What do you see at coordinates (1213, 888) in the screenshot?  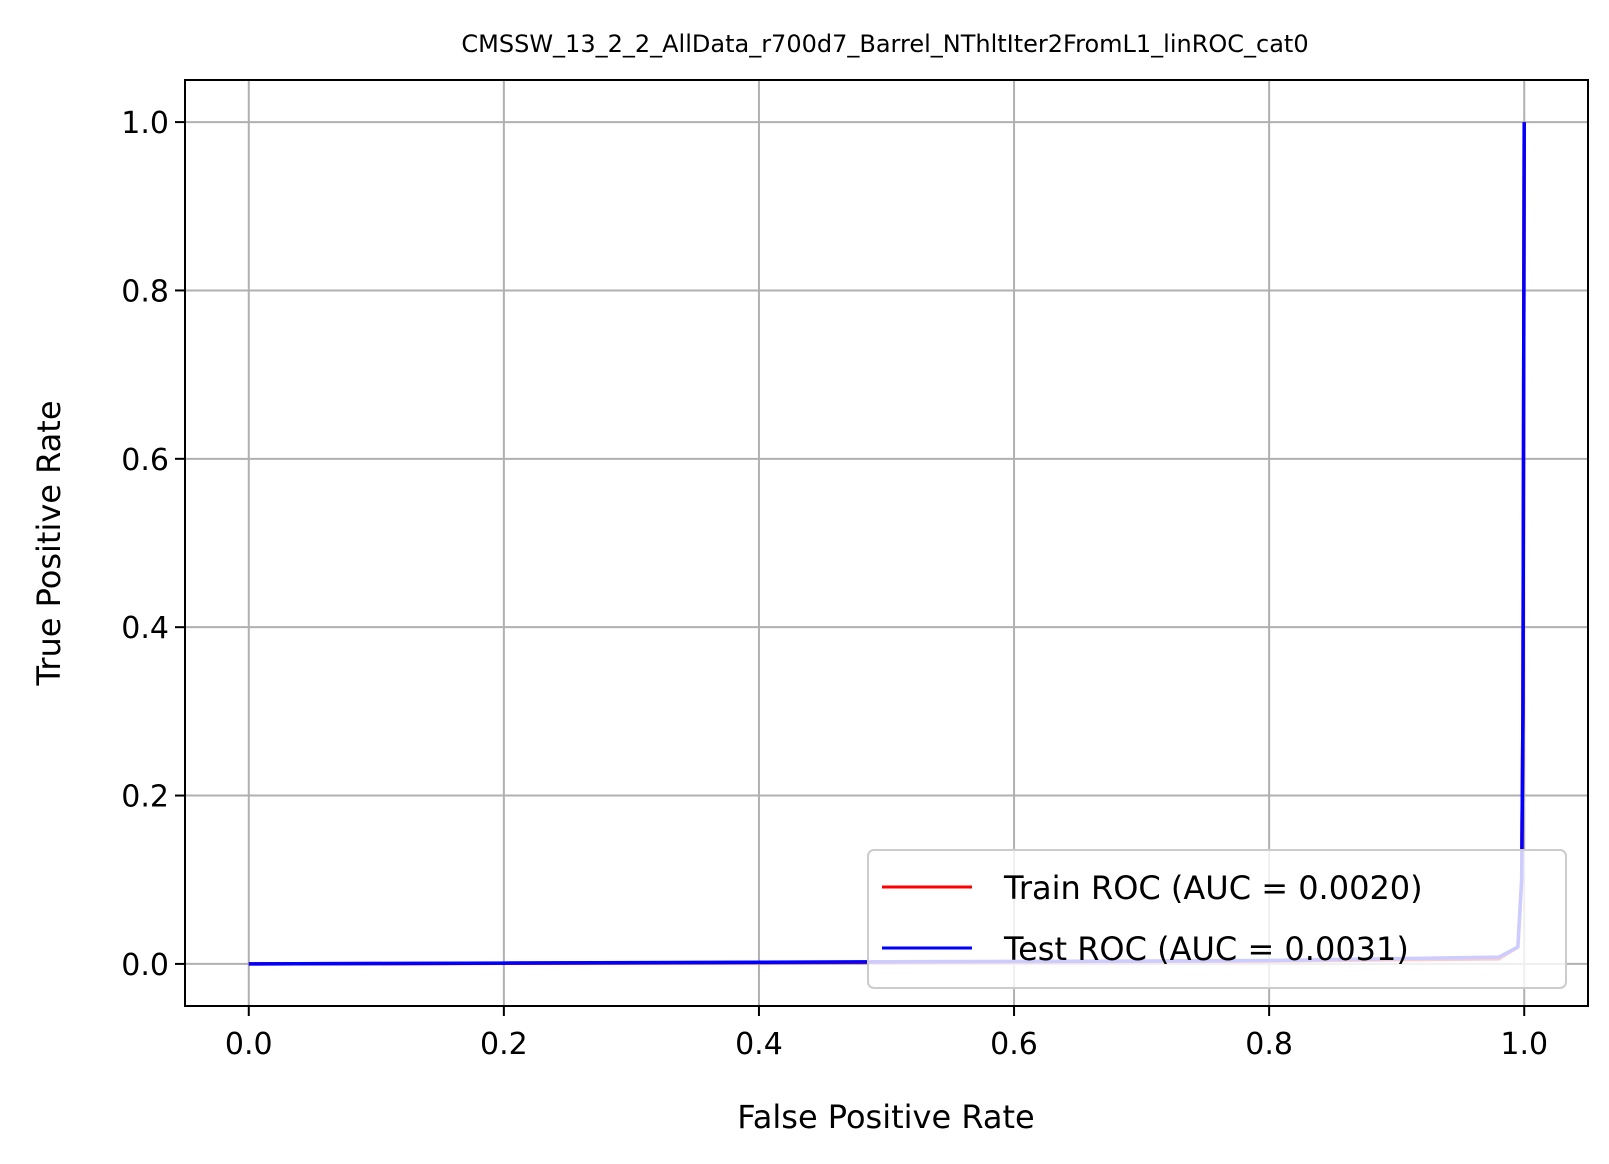 I see `legend-label-train: Train ROC (AUC = 0.0020)` at bounding box center [1213, 888].